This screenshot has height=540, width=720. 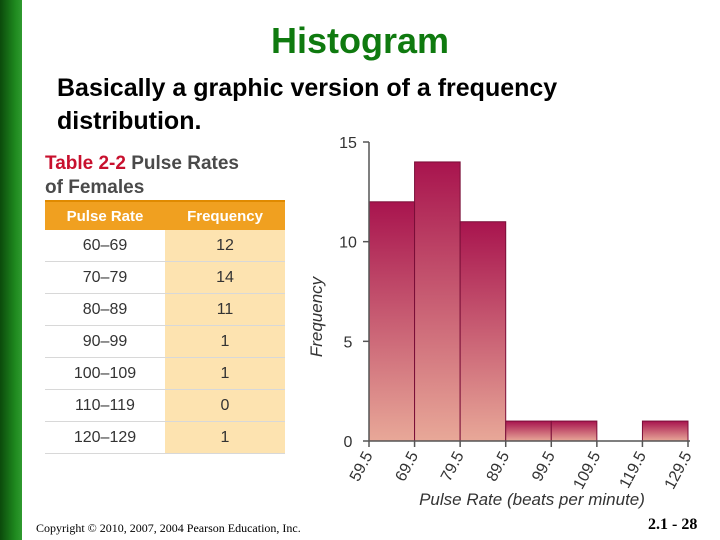 I want to click on pulse-rate-cell: 120–129, so click(x=105, y=437).